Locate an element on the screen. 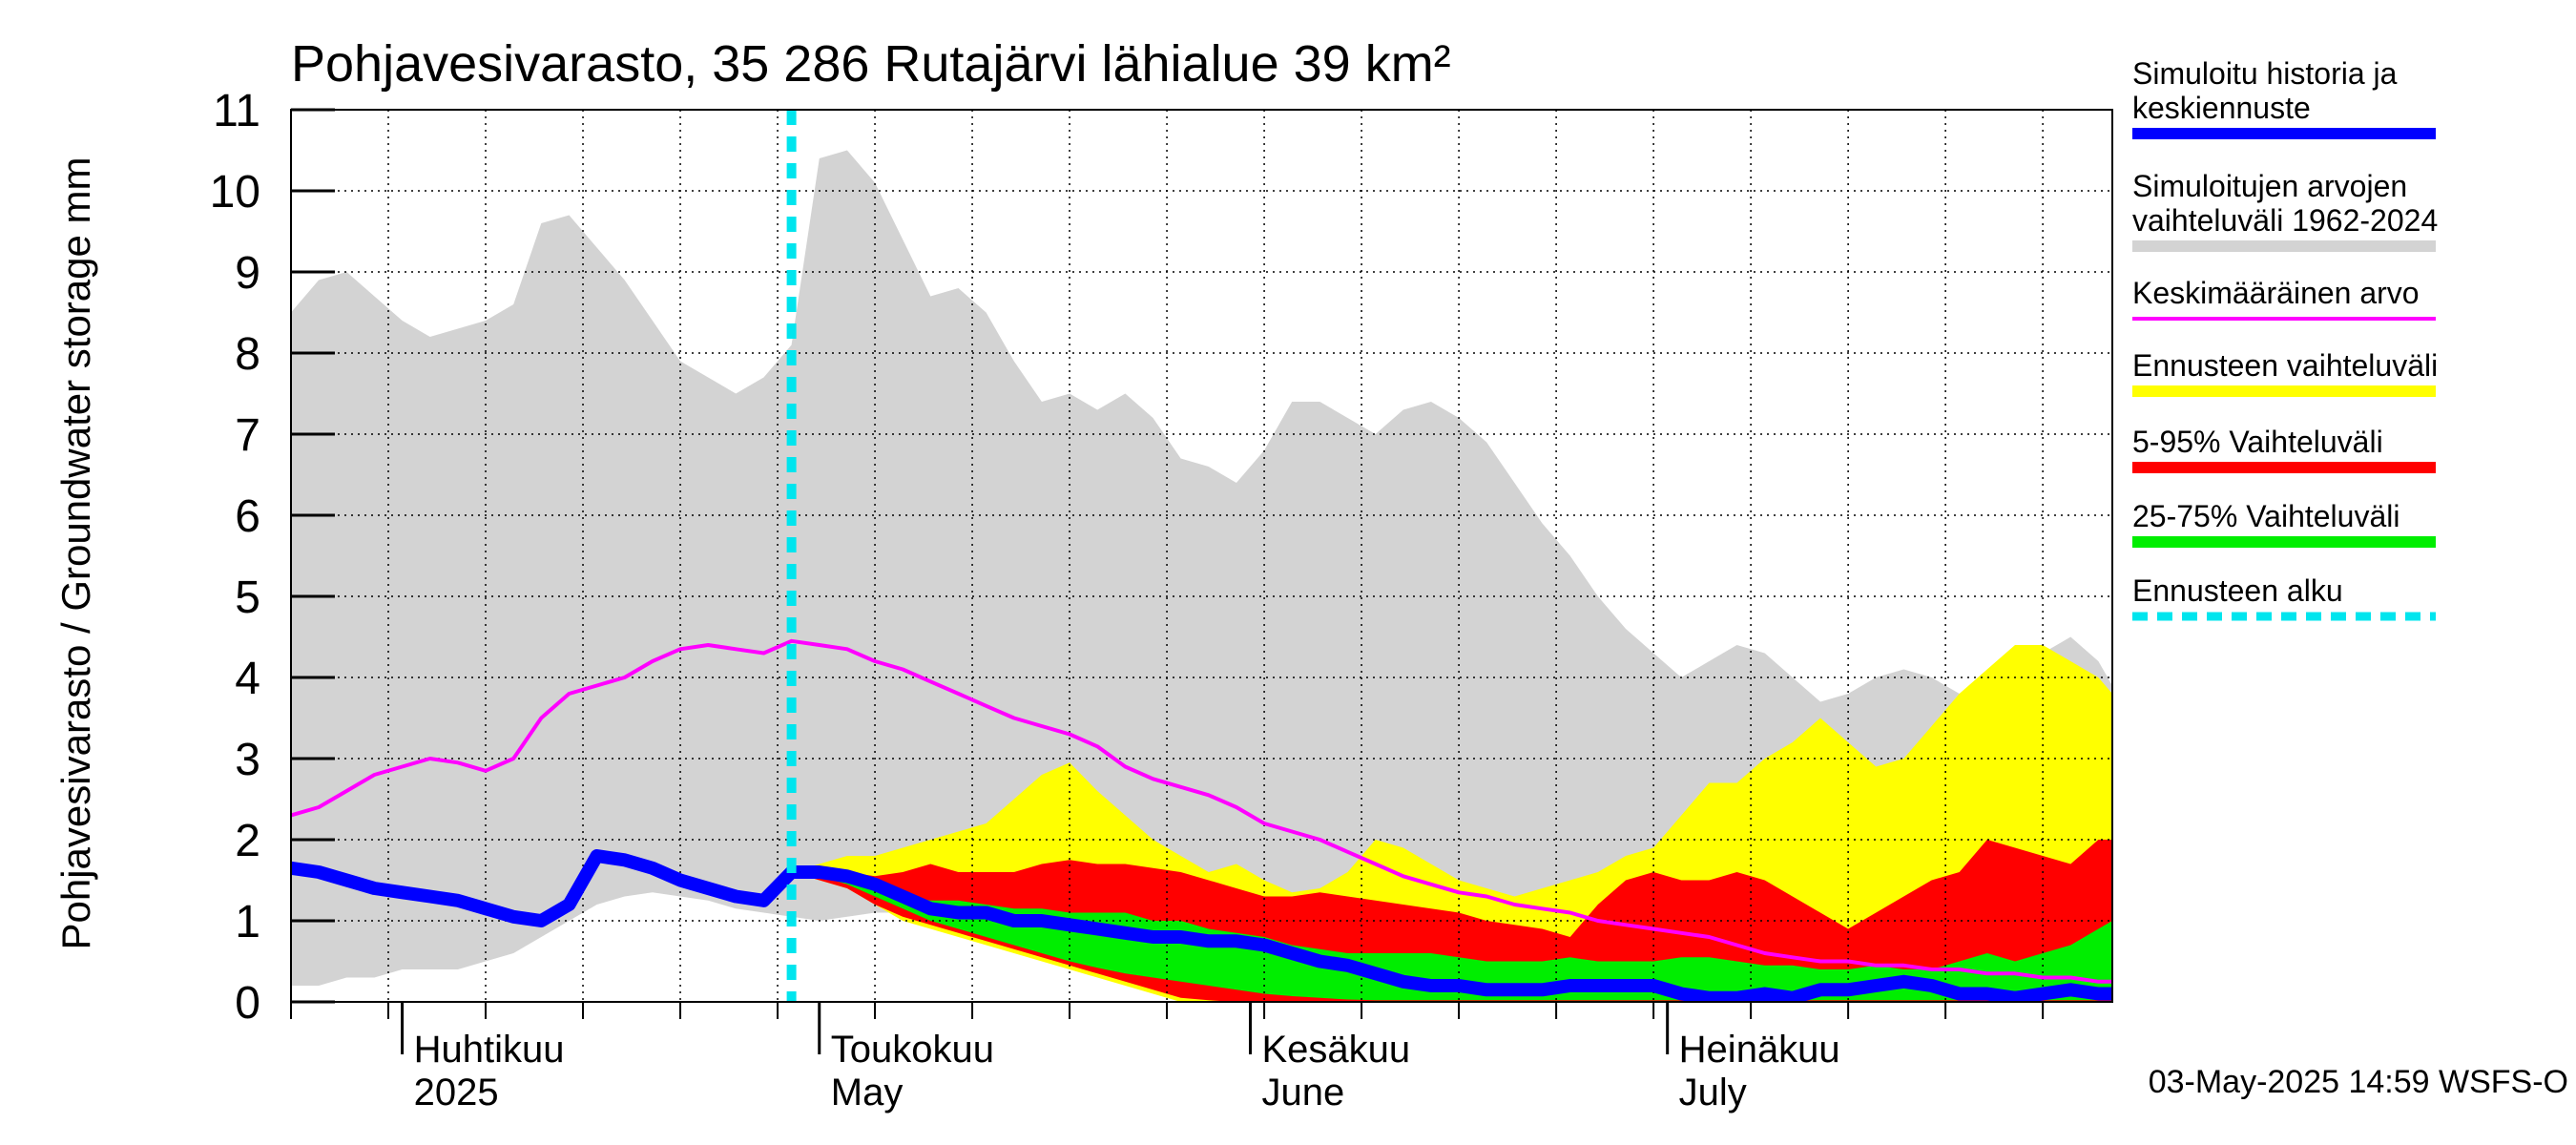  x-tick-label-month: Toukokuu is located at coordinates (912, 1050).